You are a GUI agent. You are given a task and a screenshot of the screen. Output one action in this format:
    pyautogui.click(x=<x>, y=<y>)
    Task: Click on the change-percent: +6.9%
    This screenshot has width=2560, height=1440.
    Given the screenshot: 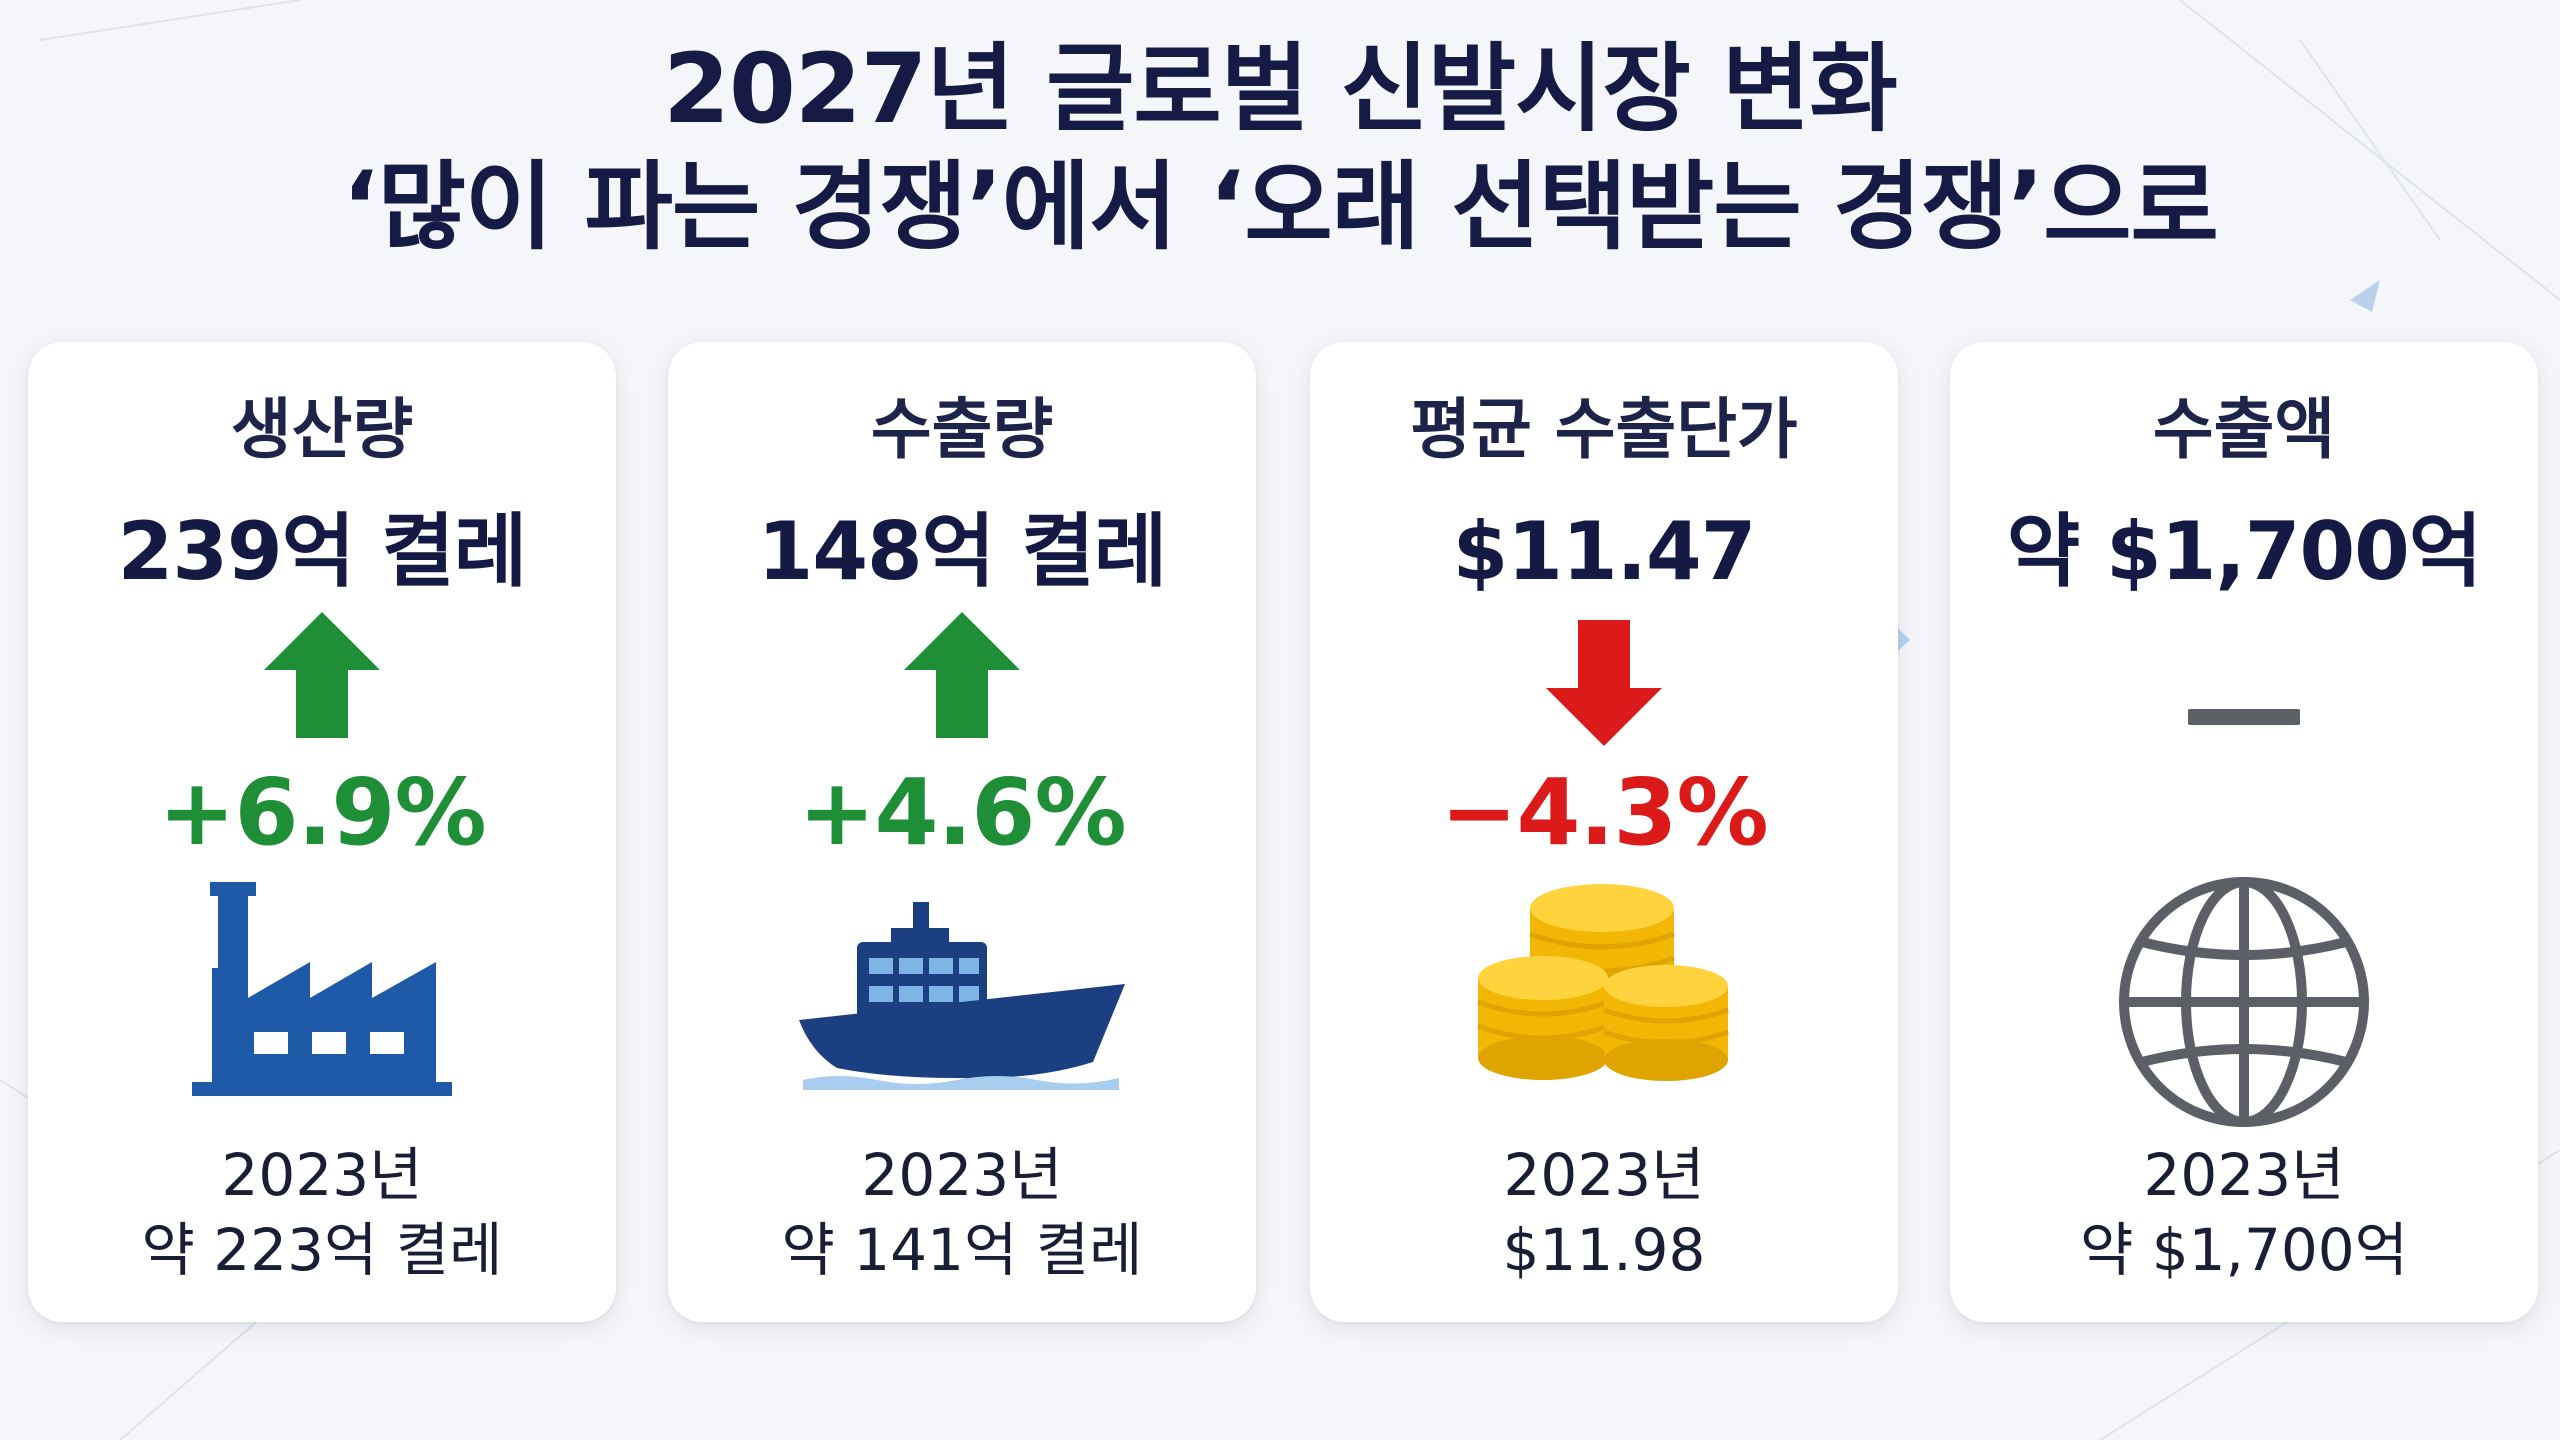 What is the action you would take?
    pyautogui.click(x=322, y=812)
    